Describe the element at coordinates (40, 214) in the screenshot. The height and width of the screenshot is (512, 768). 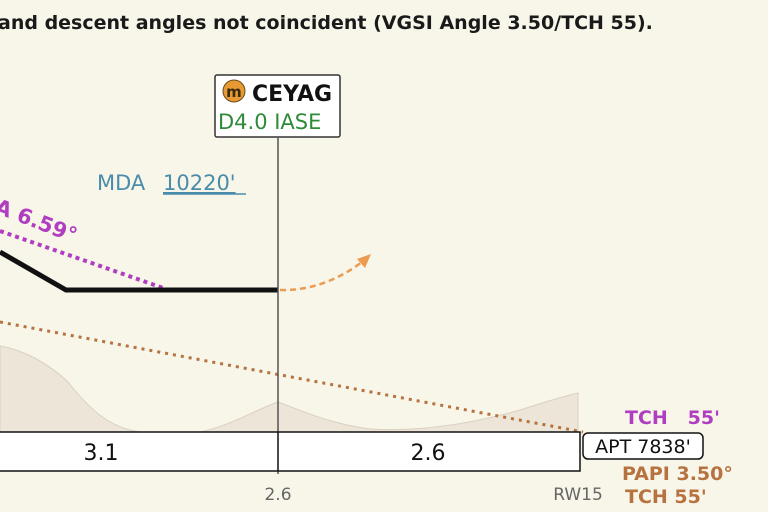
I see `vda-label: VDA 6.59°` at that location.